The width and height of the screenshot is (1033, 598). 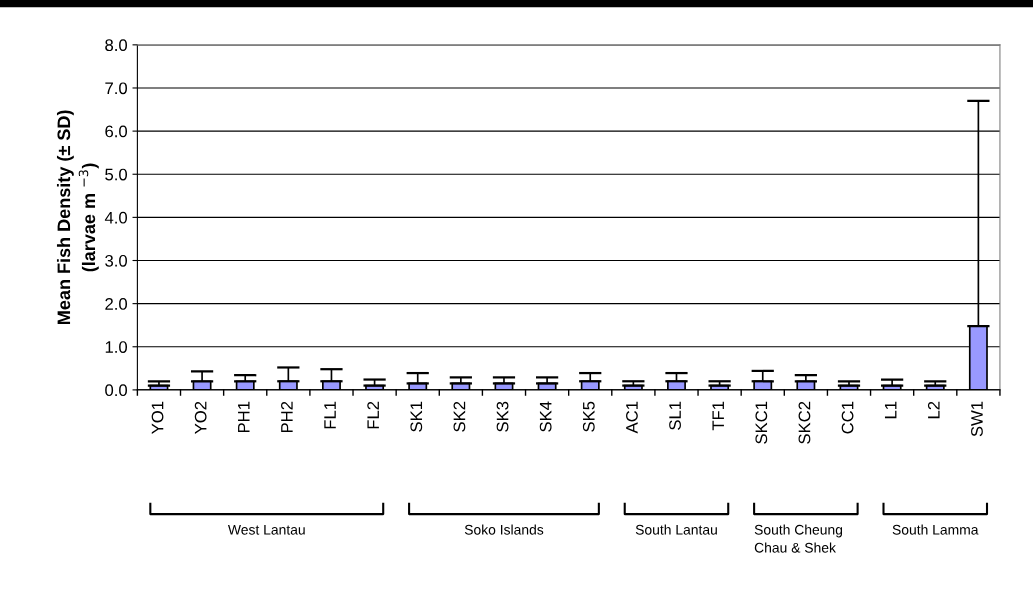 I want to click on y-axis-title: Mean Fish Density (± SD) (larvae m $^{−3}$), so click(x=77, y=217).